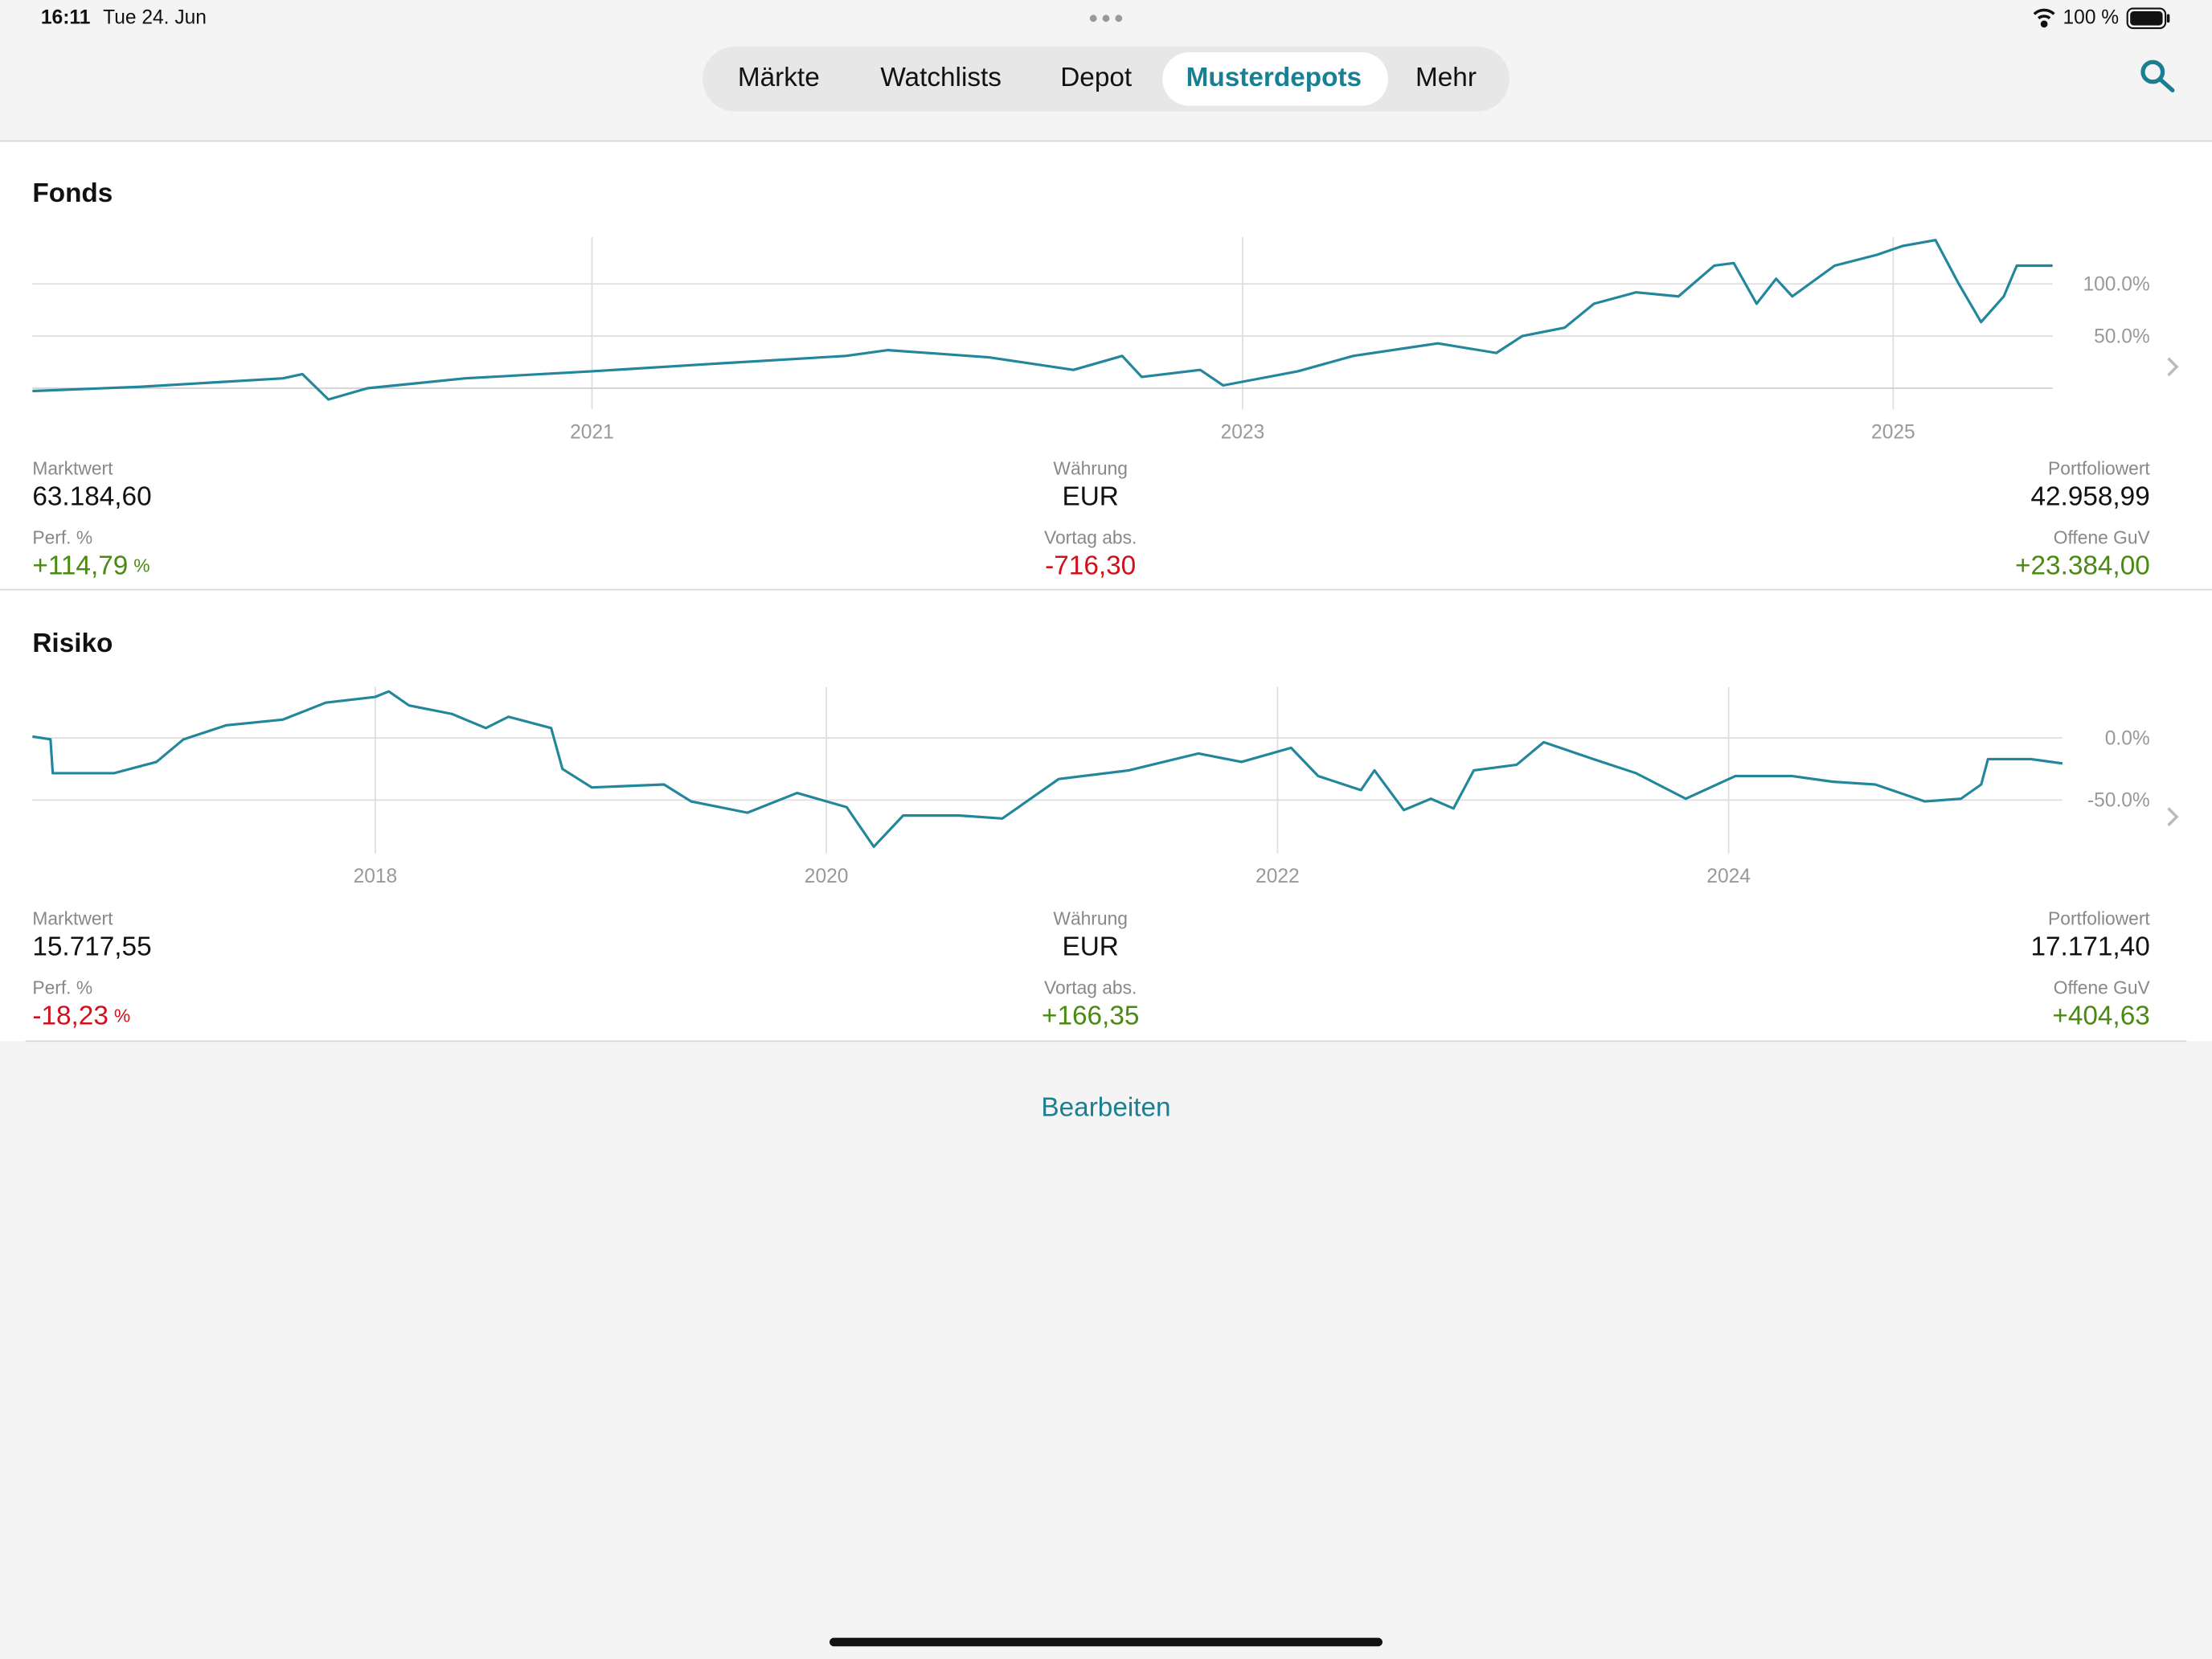  I want to click on section-title: Risiko, so click(72, 643).